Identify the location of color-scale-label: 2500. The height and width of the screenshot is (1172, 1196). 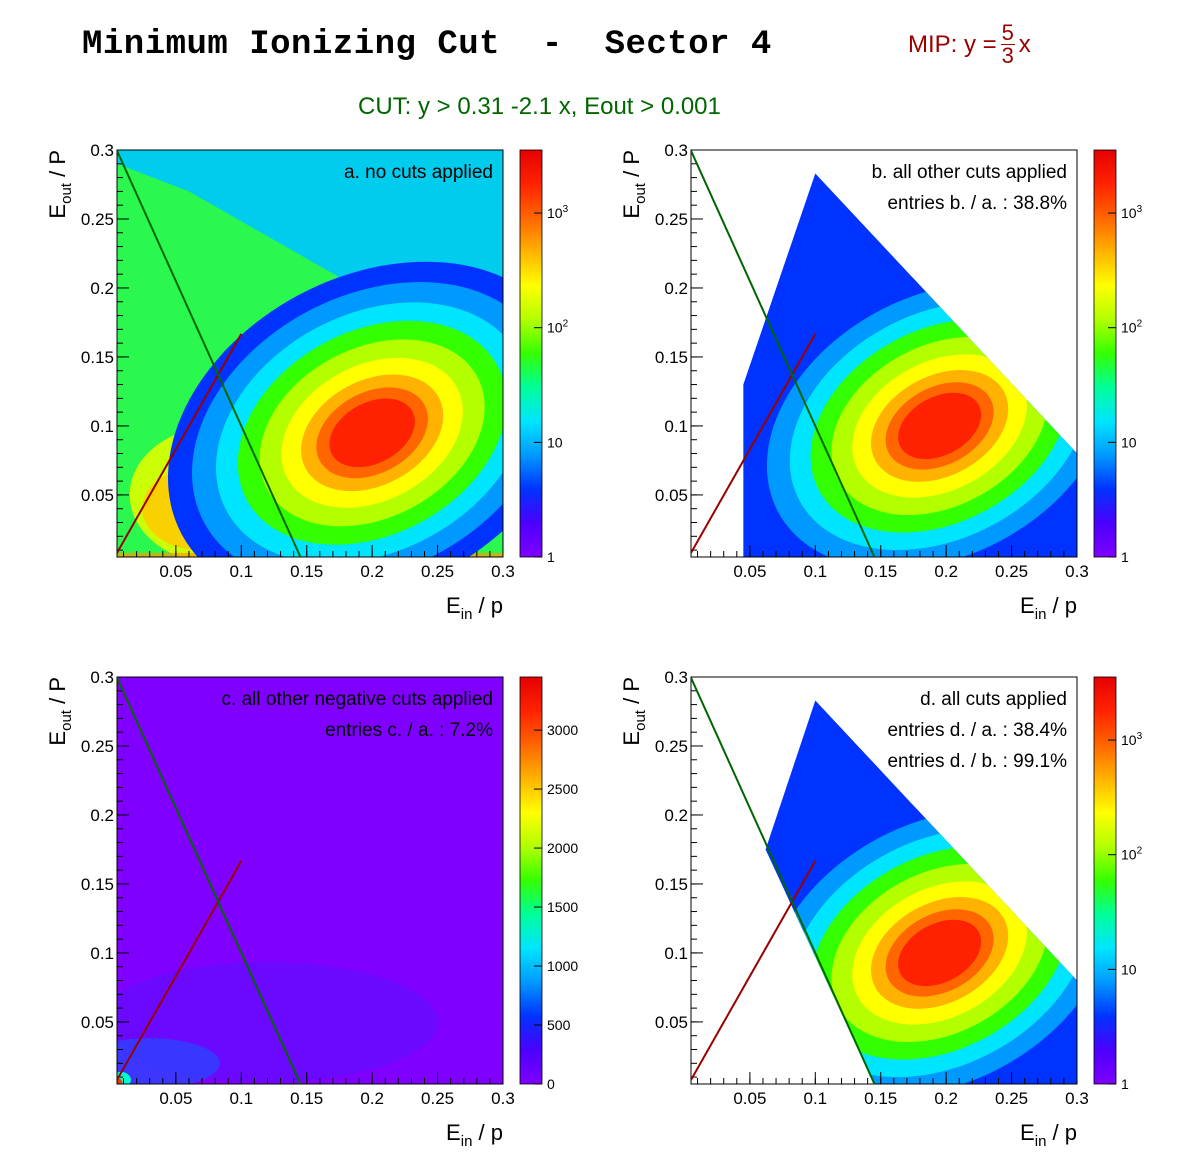
(562, 789).